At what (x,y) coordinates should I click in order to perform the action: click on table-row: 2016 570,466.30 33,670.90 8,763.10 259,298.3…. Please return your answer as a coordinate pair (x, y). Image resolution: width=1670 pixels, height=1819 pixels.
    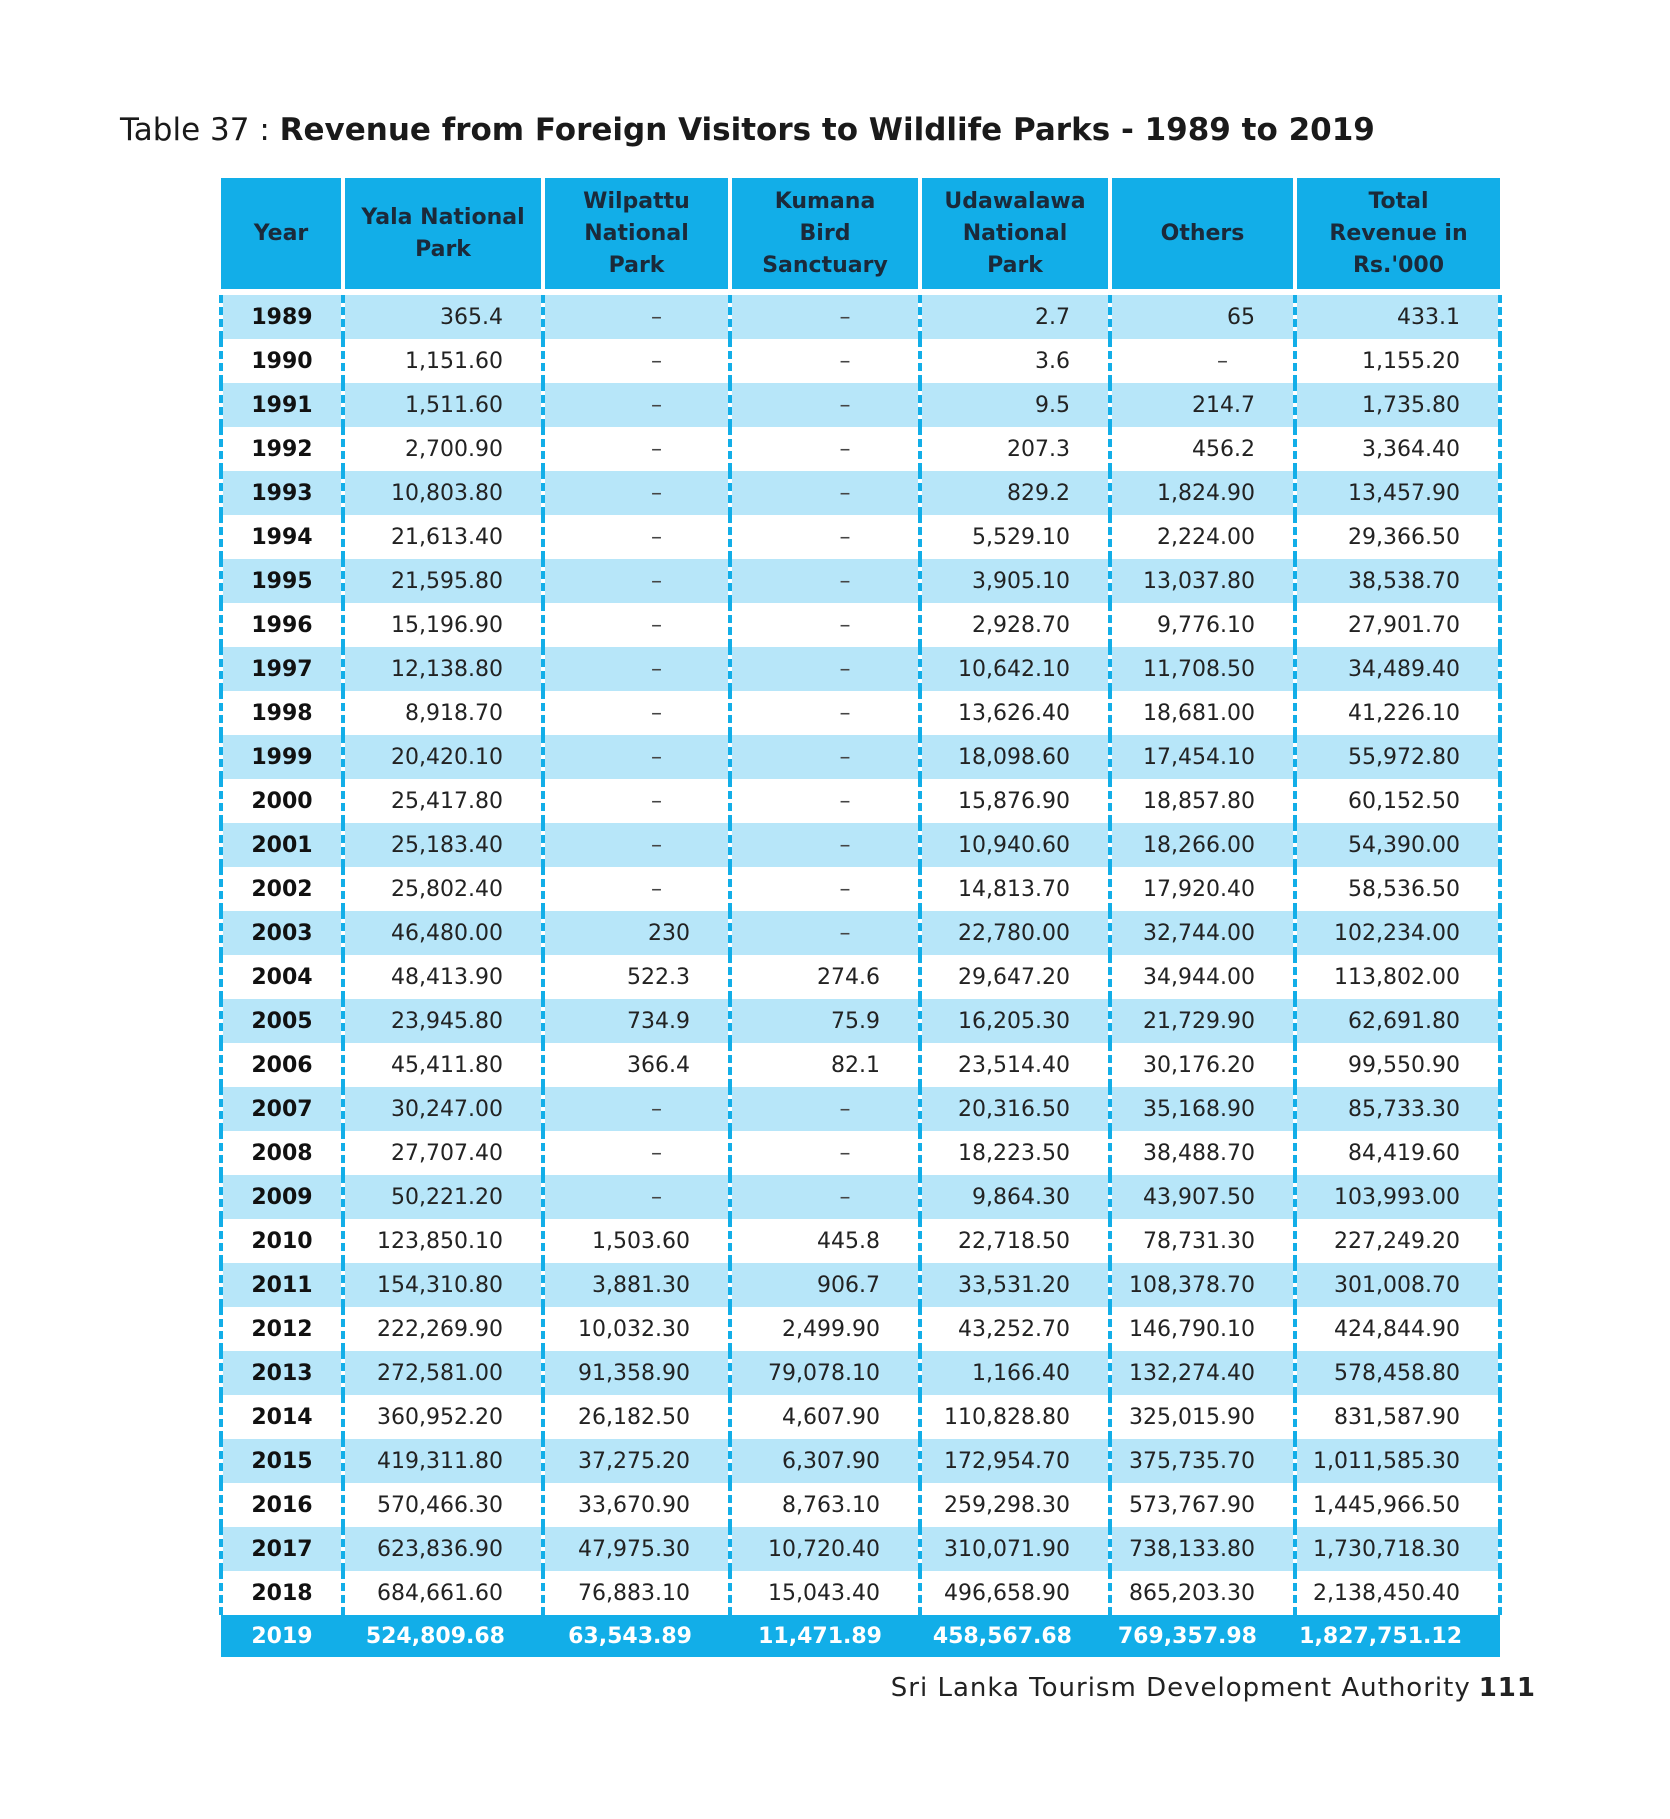
    Looking at the image, I should click on (860, 1505).